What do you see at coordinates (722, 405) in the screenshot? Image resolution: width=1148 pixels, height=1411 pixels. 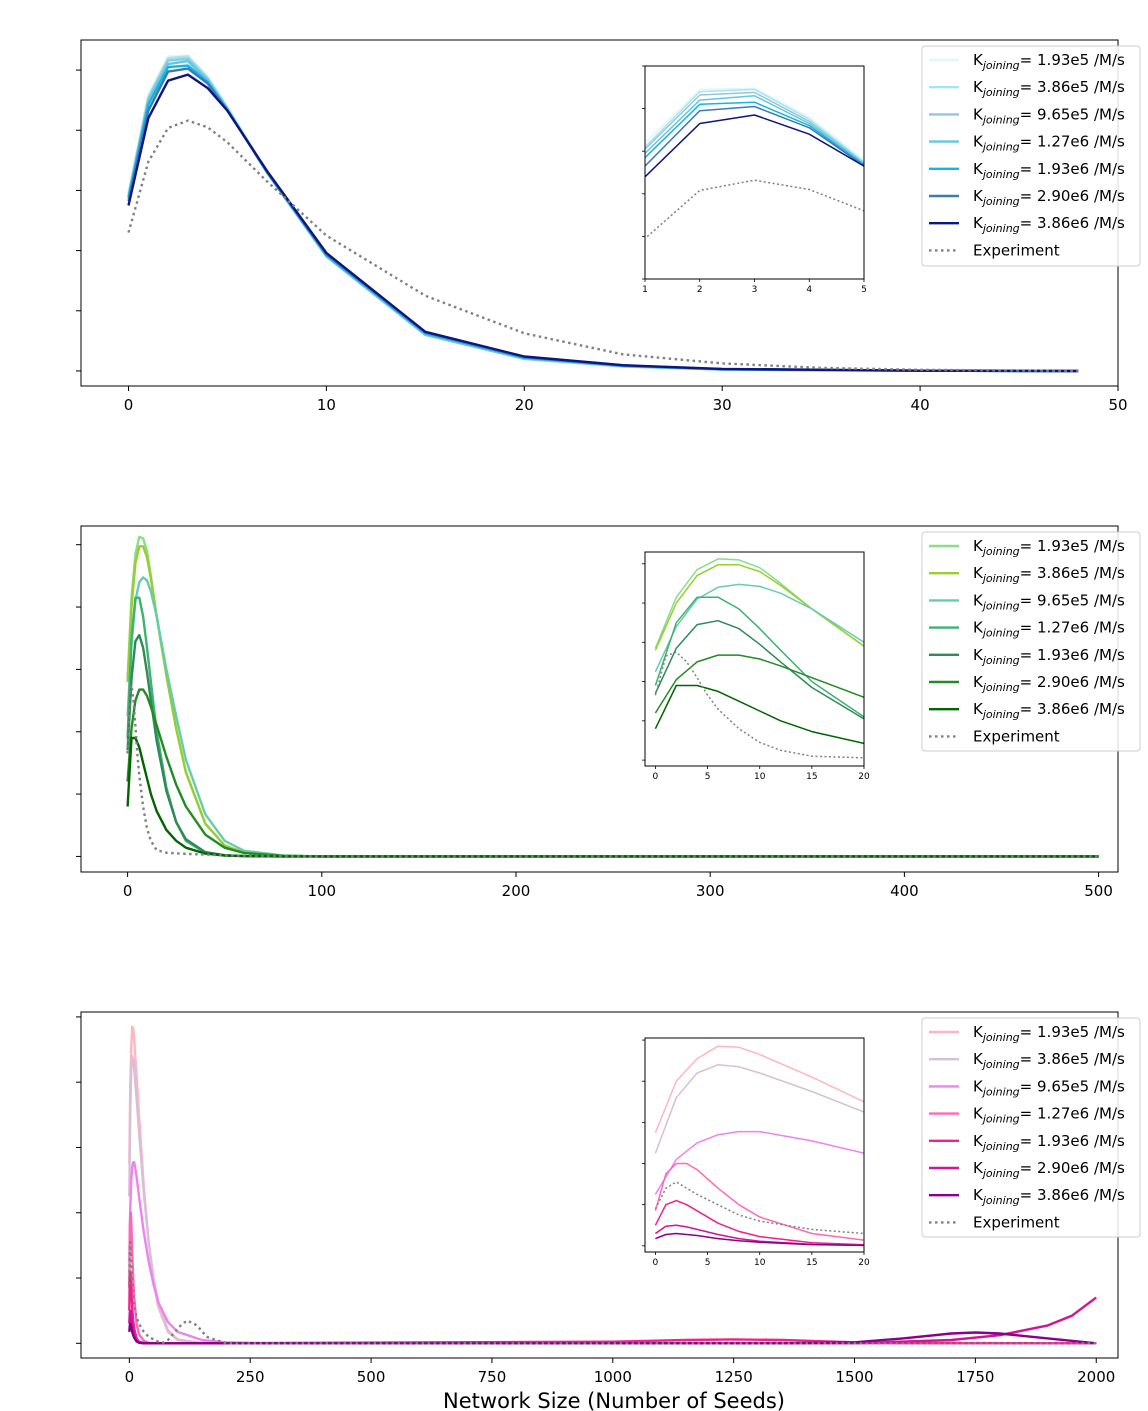 I see `x-tick-label: 30` at bounding box center [722, 405].